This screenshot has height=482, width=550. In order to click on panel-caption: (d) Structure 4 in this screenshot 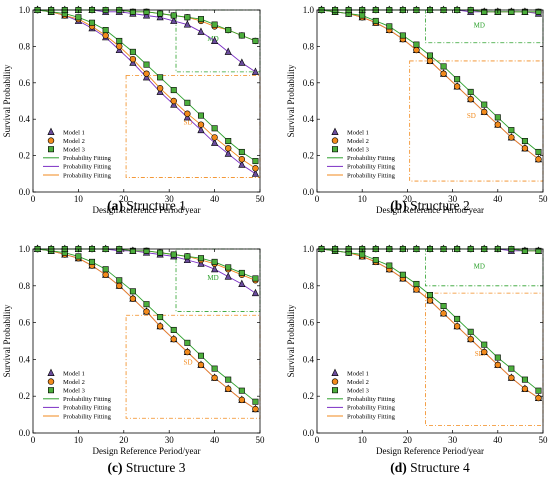, I will do `click(430, 467)`.